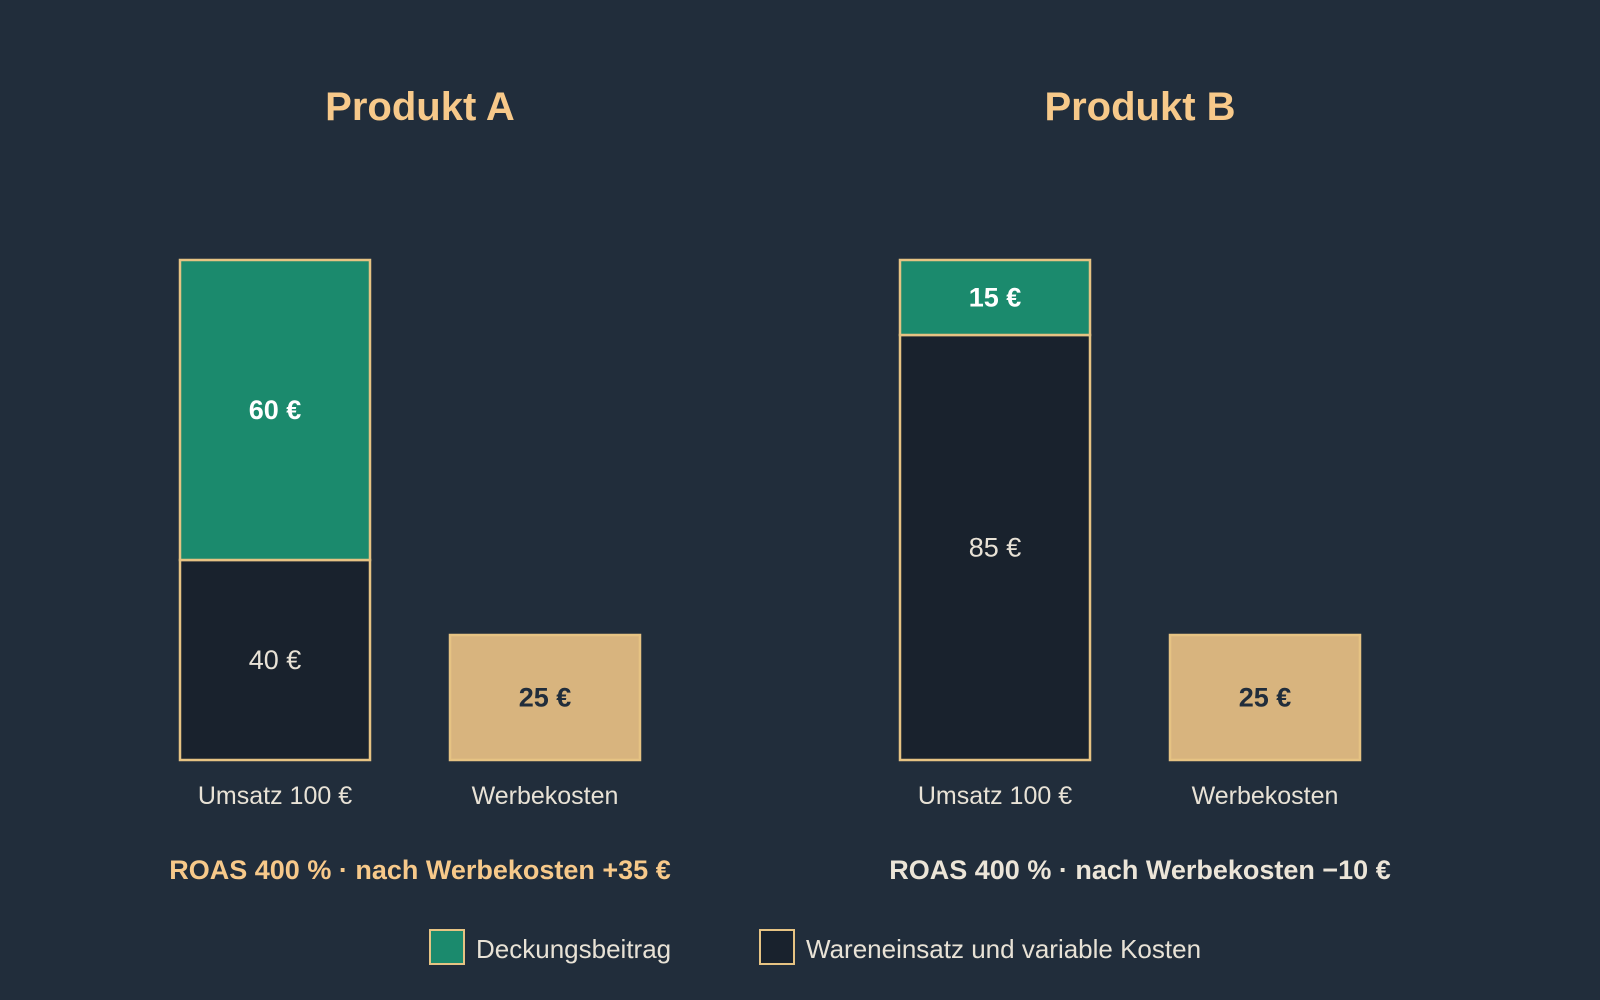 This screenshot has height=1000, width=1600. I want to click on legend-label-deckungsbeitrag: Deckungsbeitrag, so click(573, 949).